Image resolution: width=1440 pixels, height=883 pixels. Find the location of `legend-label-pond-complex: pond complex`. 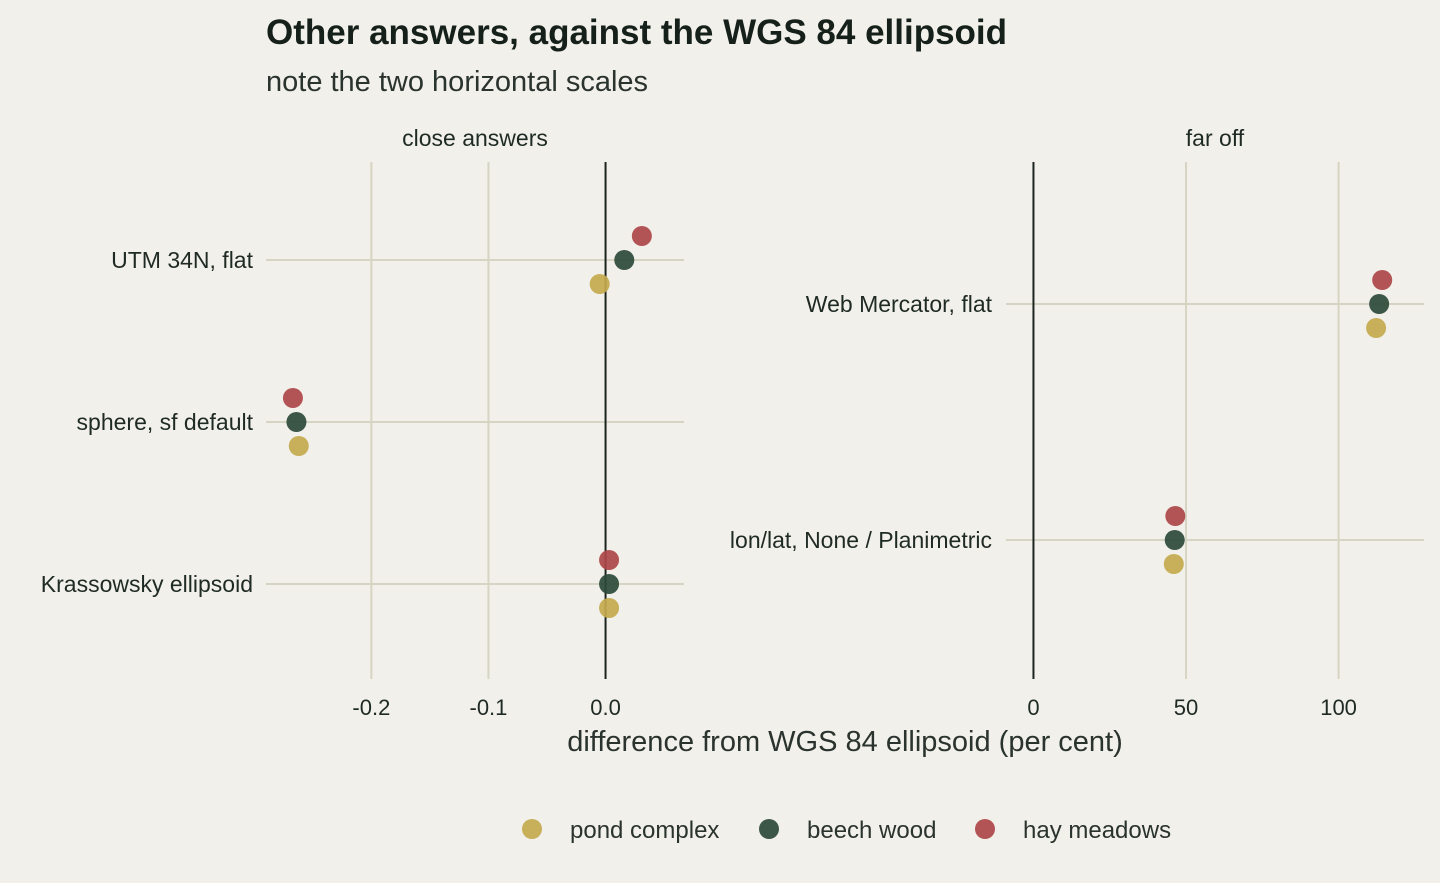

legend-label-pond-complex: pond complex is located at coordinates (644, 830).